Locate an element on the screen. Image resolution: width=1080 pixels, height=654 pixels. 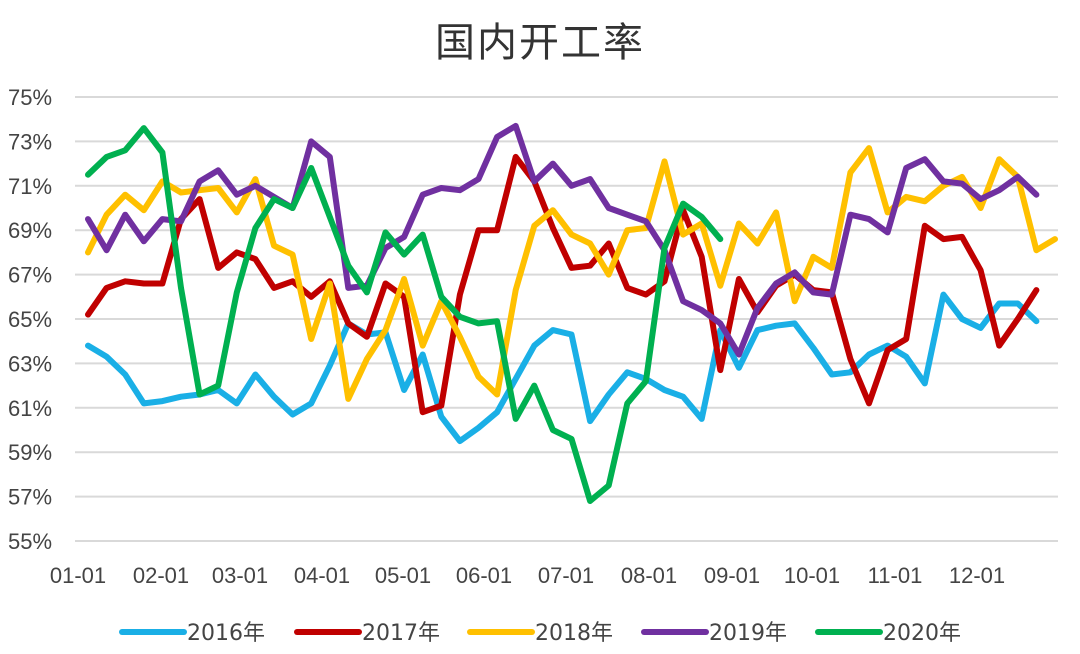
y-tick-label: 55% is located at coordinates (30, 541).